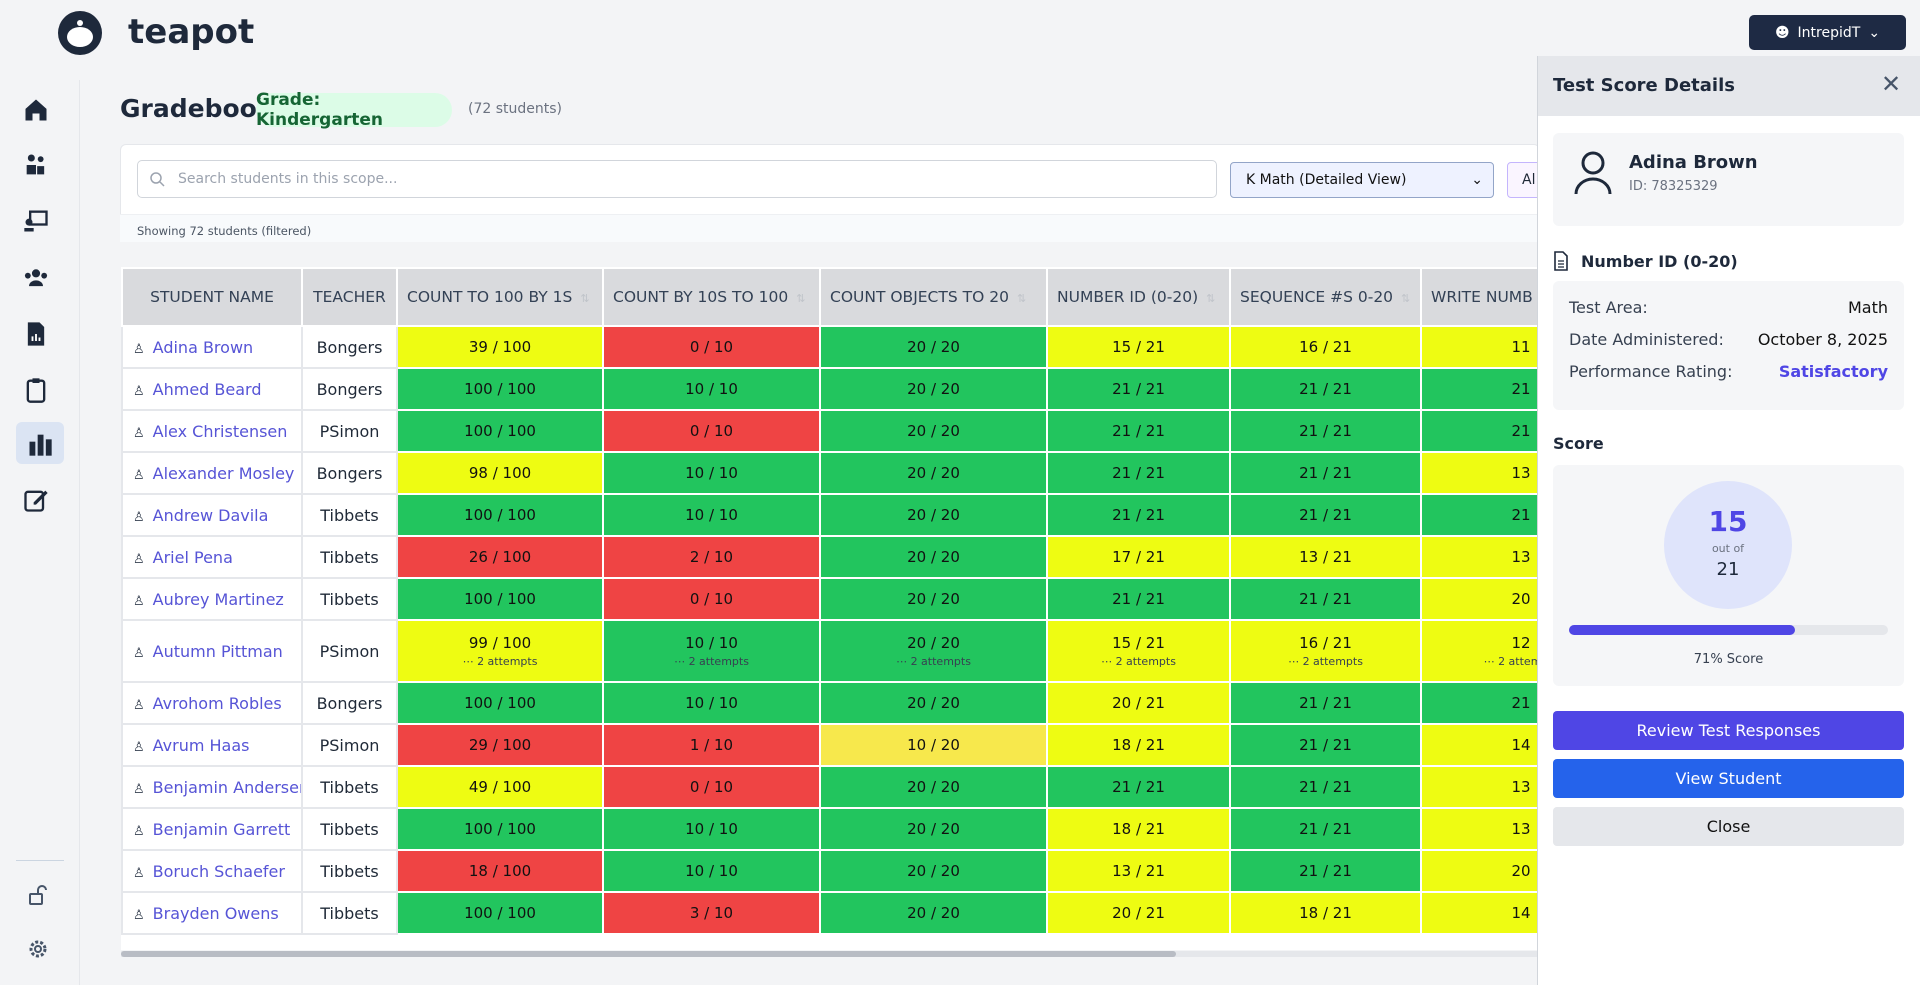 The height and width of the screenshot is (985, 1920). I want to click on score-cell: 12 ⋯ 2 attempts, so click(1478, 651).